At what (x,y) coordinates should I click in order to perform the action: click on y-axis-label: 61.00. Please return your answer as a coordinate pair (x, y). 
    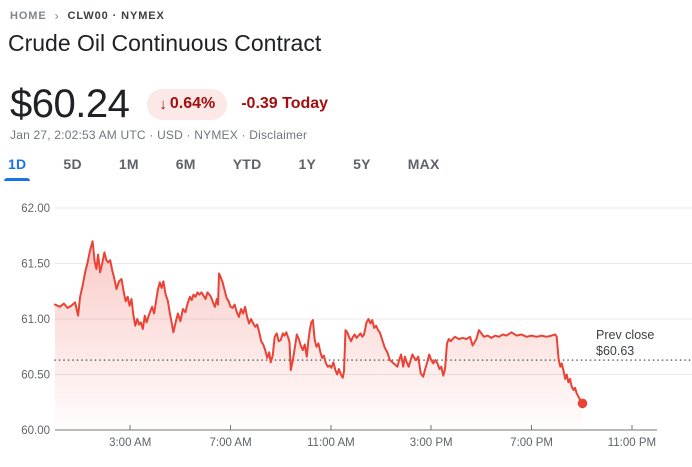
    Looking at the image, I should click on (35, 320).